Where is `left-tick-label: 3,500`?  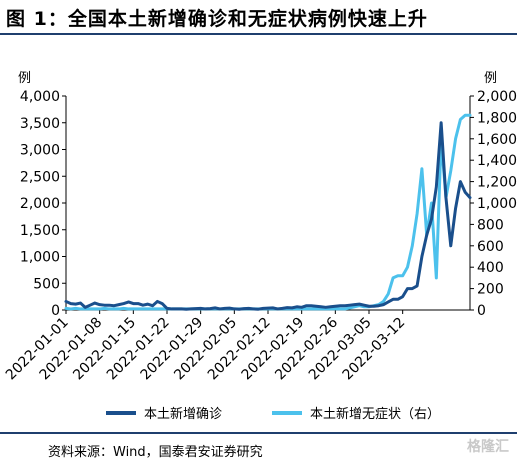
left-tick-label: 3,500 is located at coordinates (40, 124).